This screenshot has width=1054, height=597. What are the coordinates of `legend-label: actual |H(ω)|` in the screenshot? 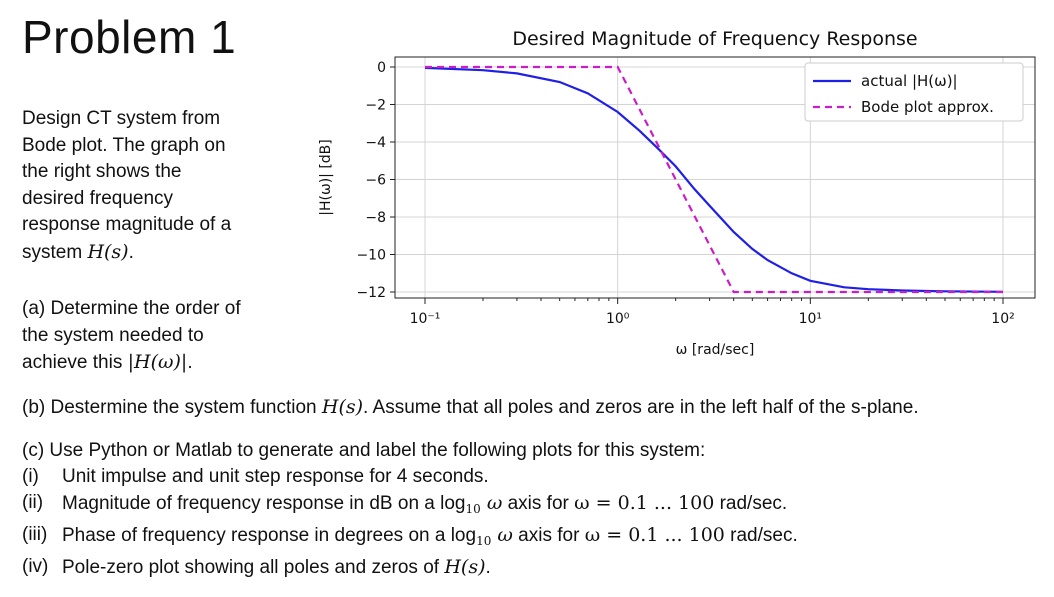 It's located at (909, 81).